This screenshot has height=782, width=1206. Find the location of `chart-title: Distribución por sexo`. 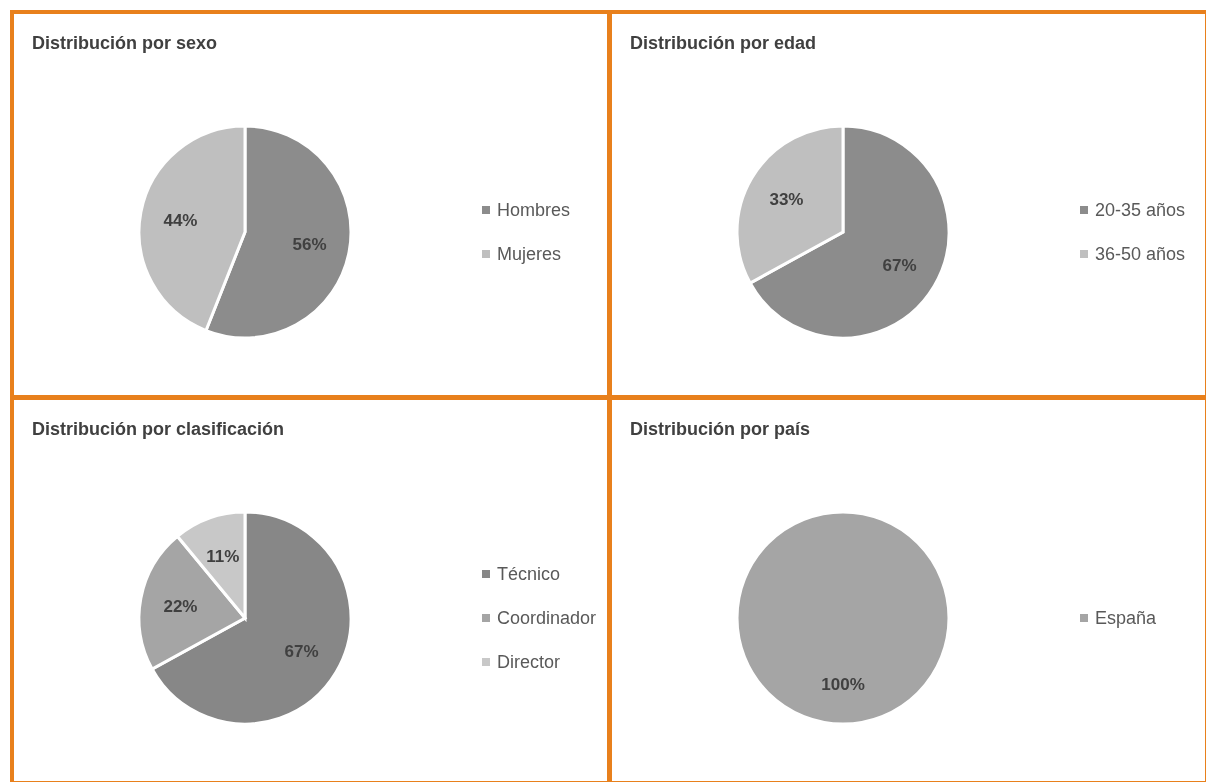

chart-title: Distribución por sexo is located at coordinates (125, 43).